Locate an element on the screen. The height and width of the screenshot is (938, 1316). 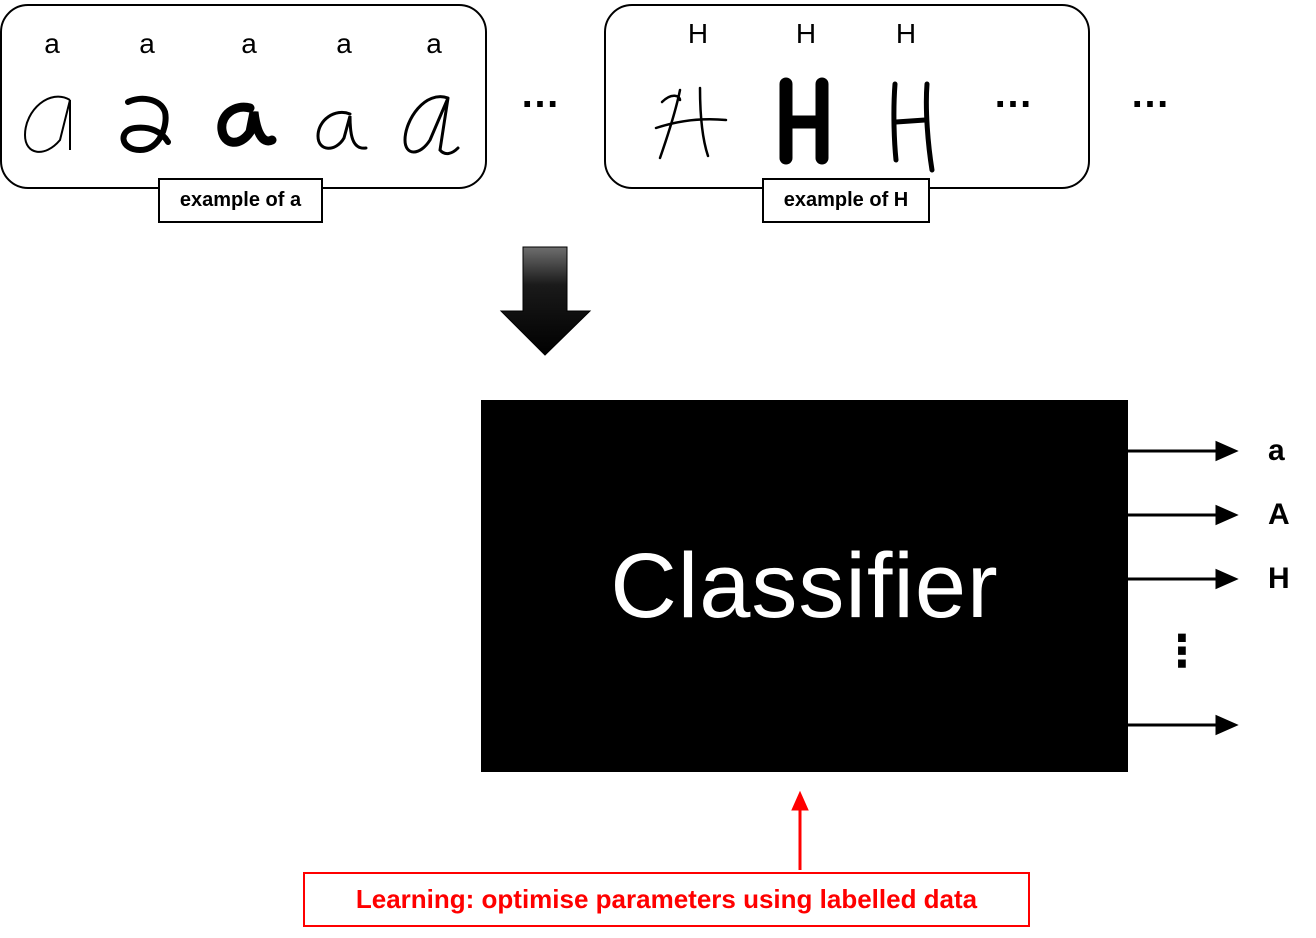
label-a-3: a is located at coordinates (249, 43).